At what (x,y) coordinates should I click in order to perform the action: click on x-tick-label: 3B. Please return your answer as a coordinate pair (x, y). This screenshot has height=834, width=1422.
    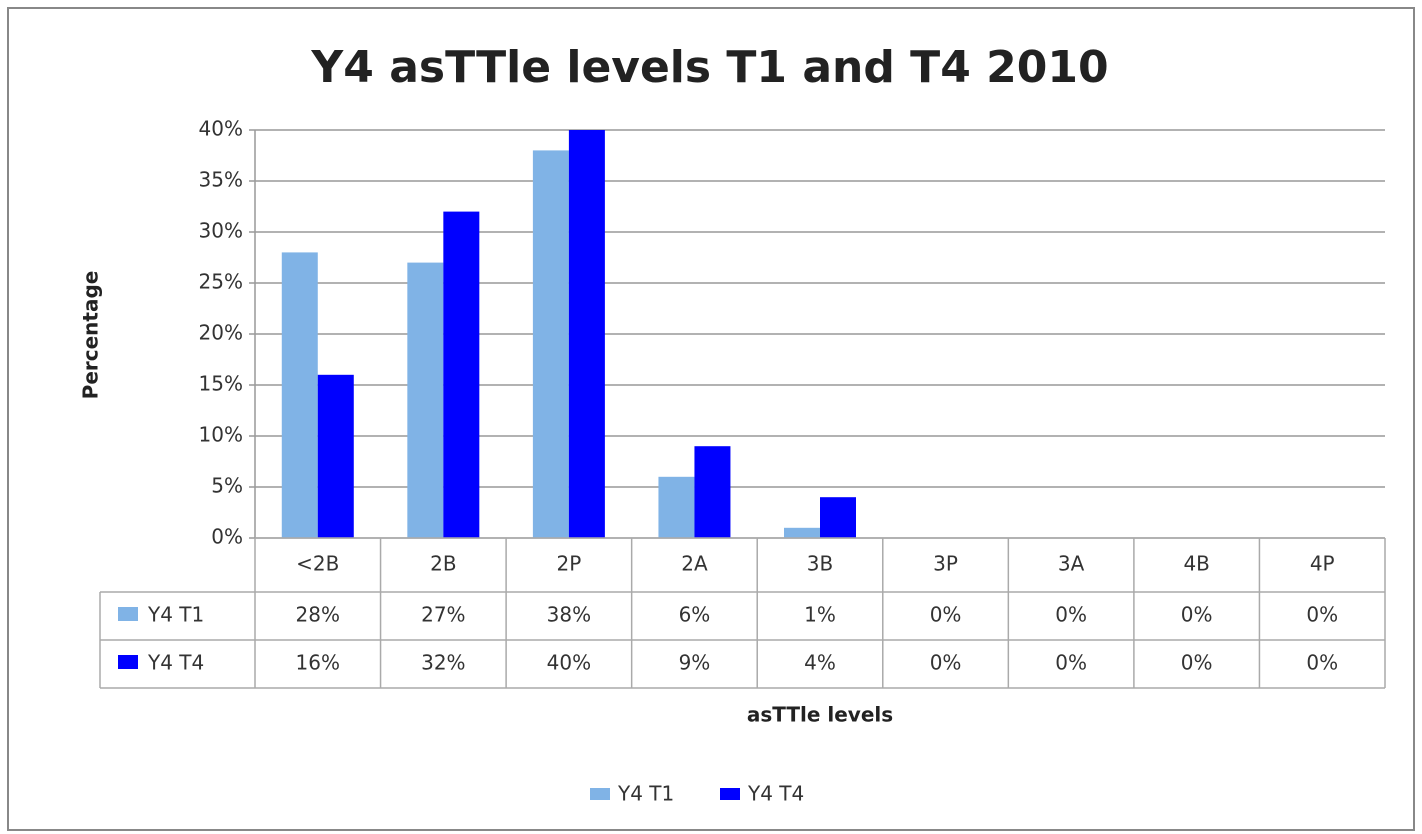
    Looking at the image, I should click on (820, 564).